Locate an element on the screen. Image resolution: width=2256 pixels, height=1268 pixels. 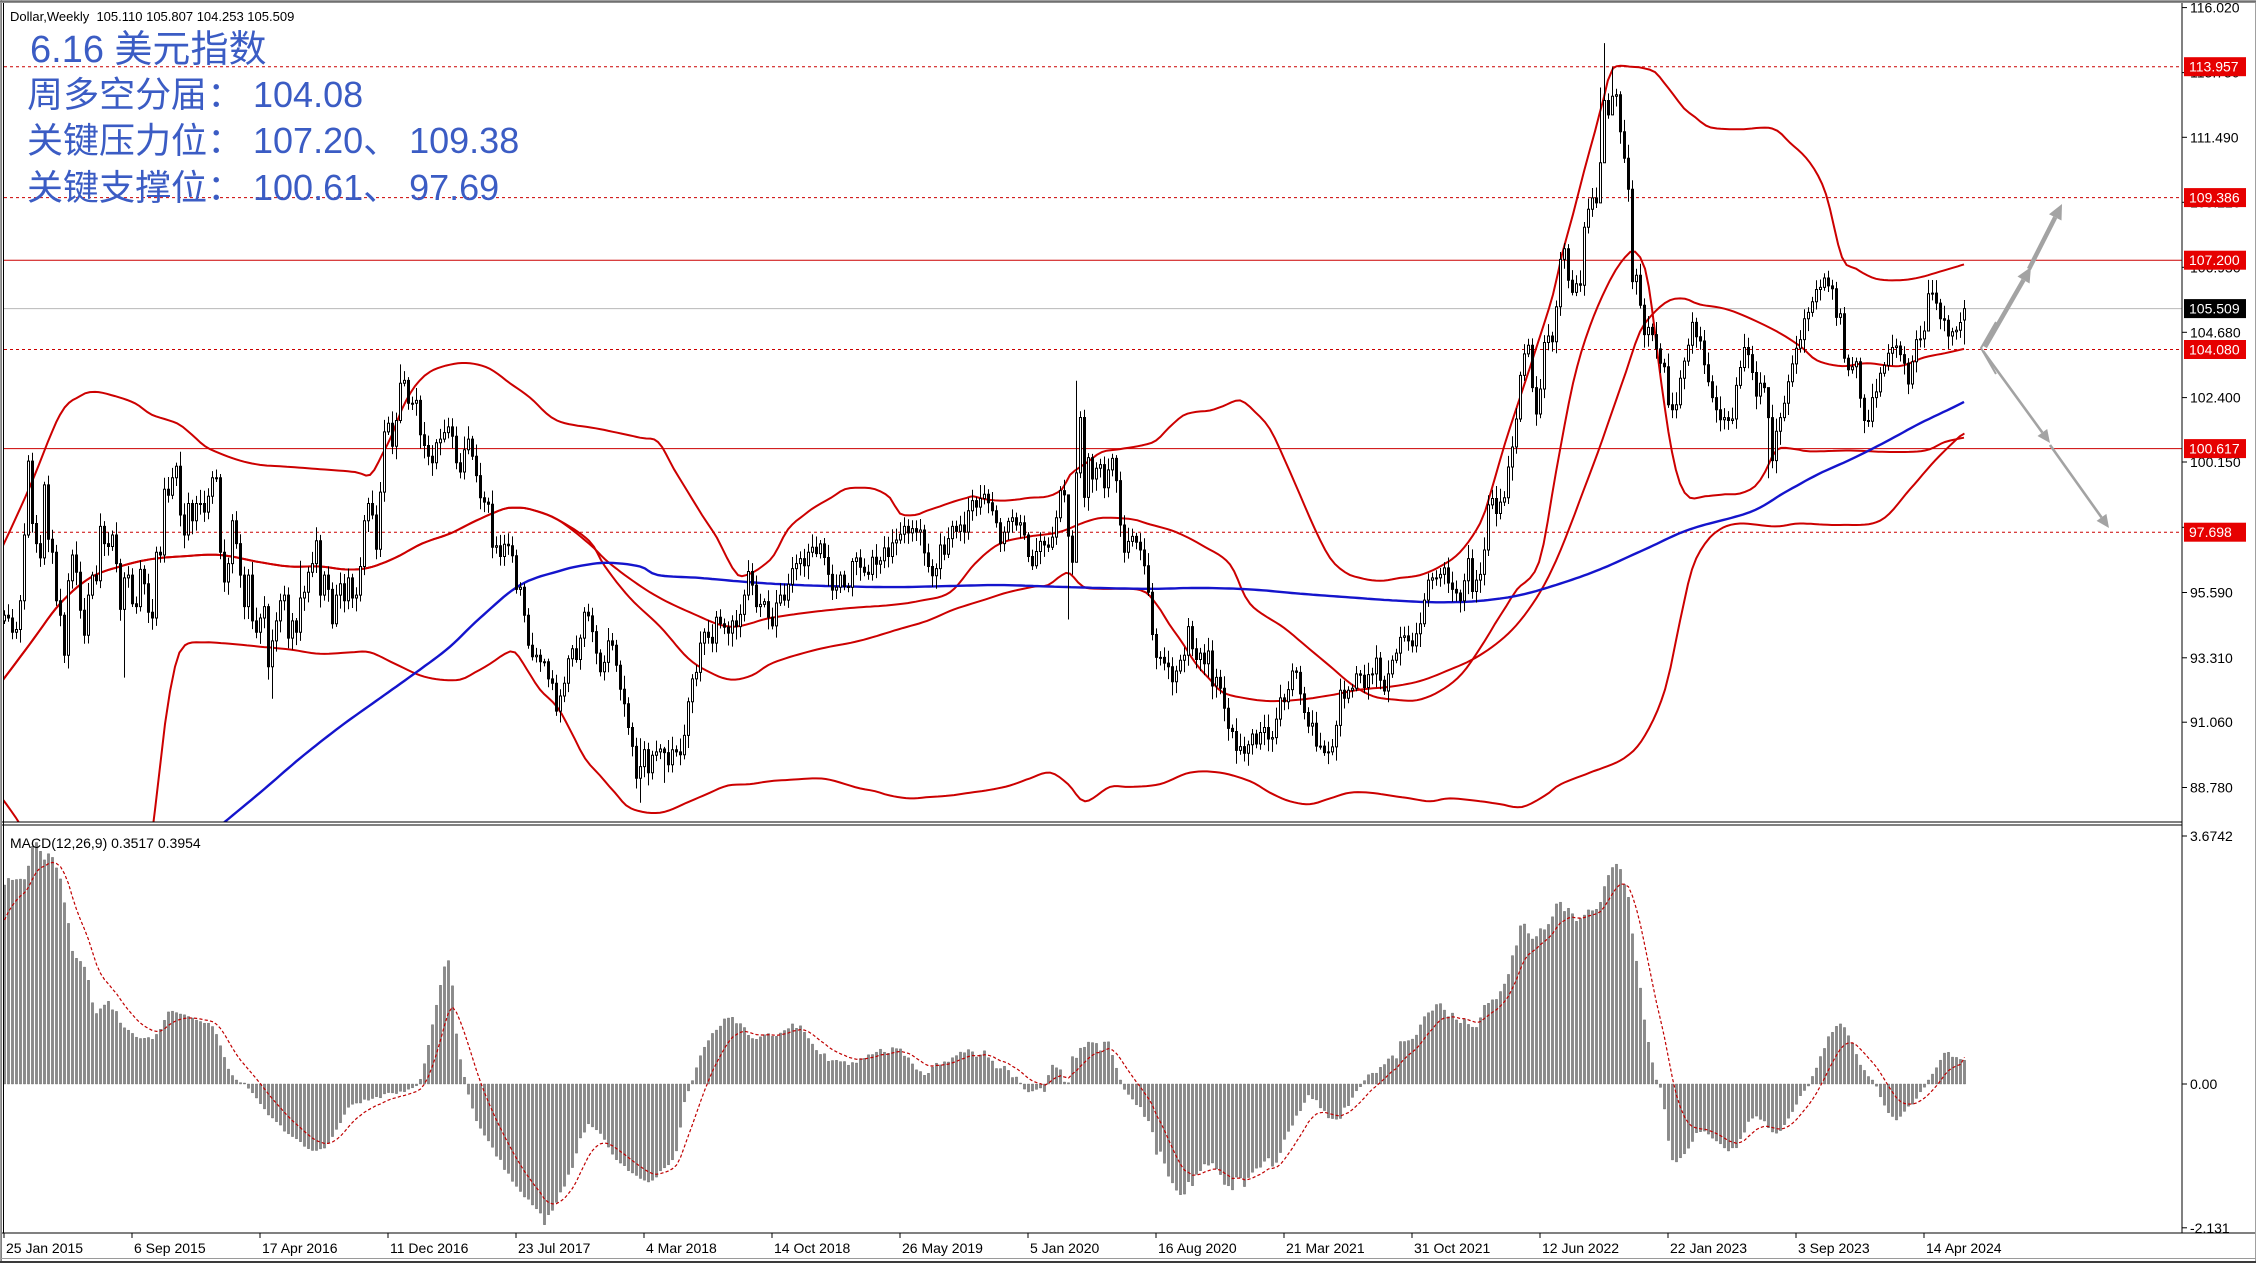
svg-text: 105.509 is located at coordinates (2214, 309).